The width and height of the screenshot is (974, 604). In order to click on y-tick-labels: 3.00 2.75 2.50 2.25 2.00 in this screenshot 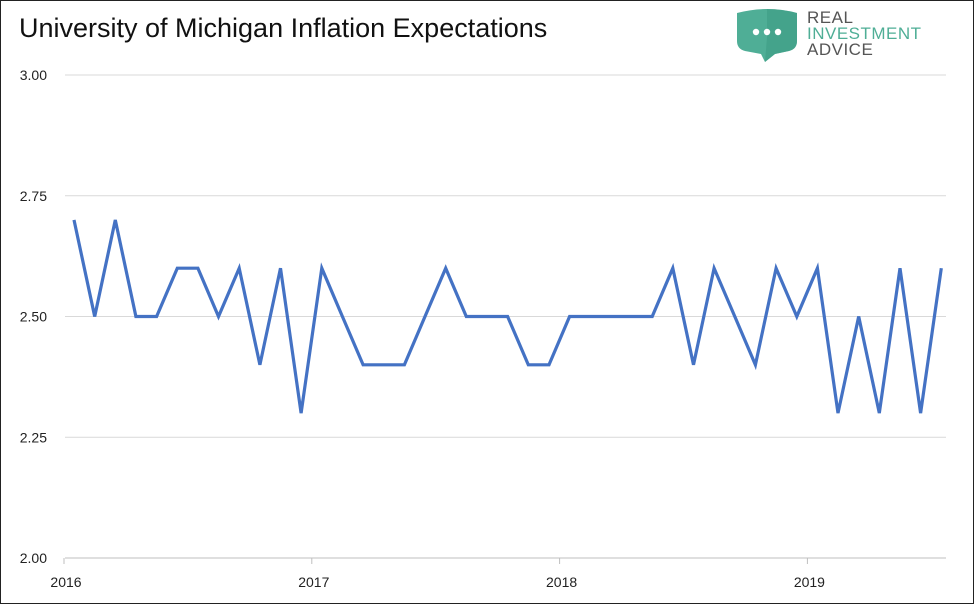, I will do `click(33, 316)`.